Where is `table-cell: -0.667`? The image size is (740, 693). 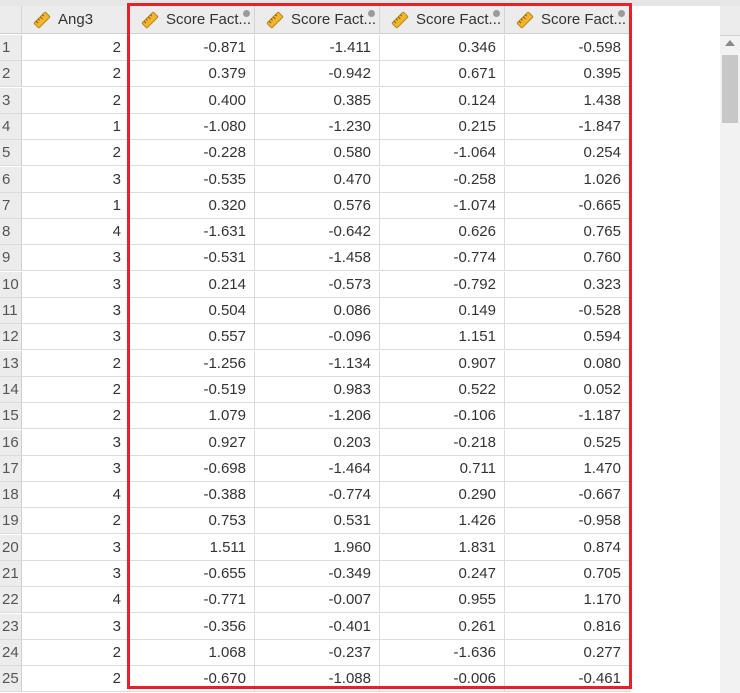
table-cell: -0.667 is located at coordinates (567, 495).